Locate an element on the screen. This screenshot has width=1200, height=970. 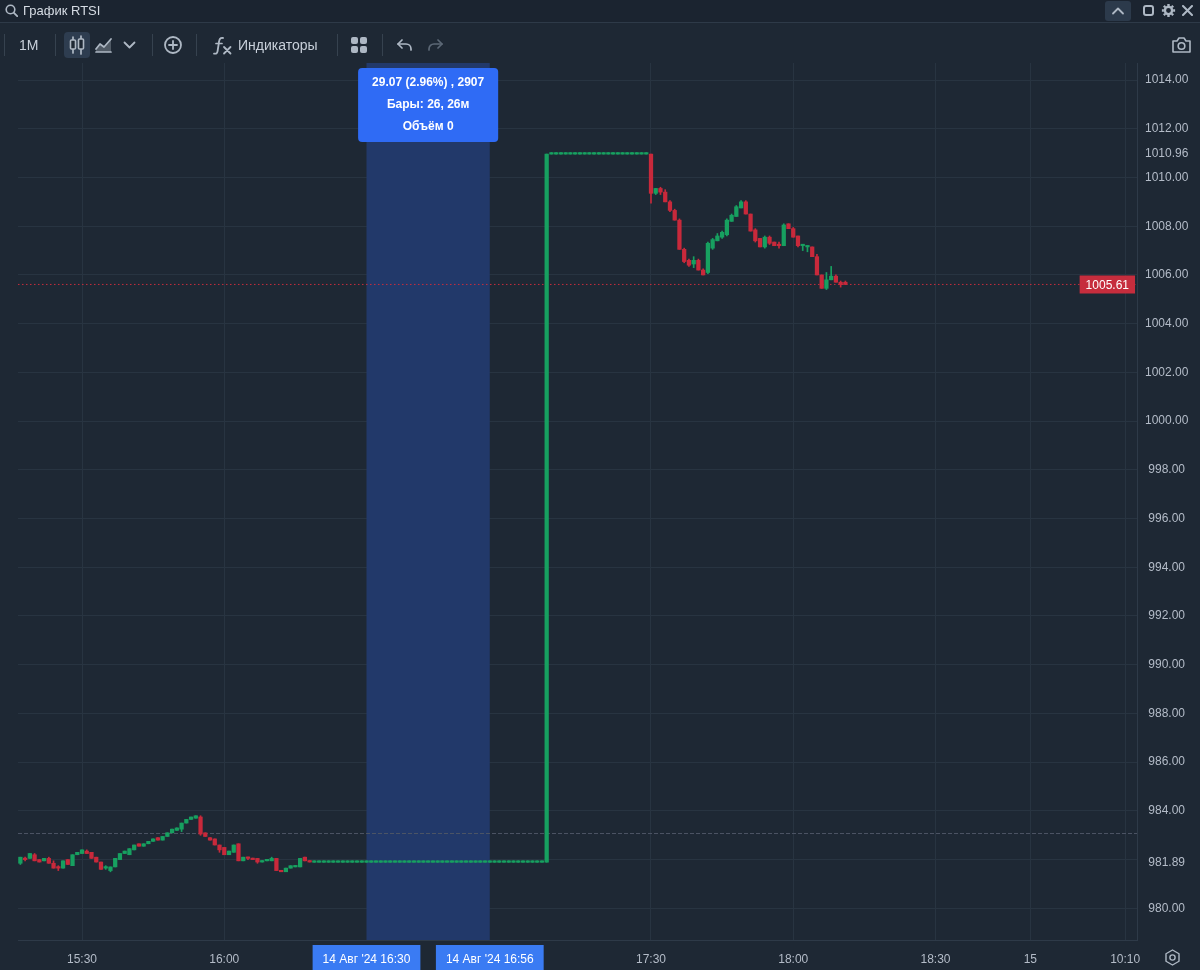
y-tick-label: 1006.00 is located at coordinates (1166, 274).